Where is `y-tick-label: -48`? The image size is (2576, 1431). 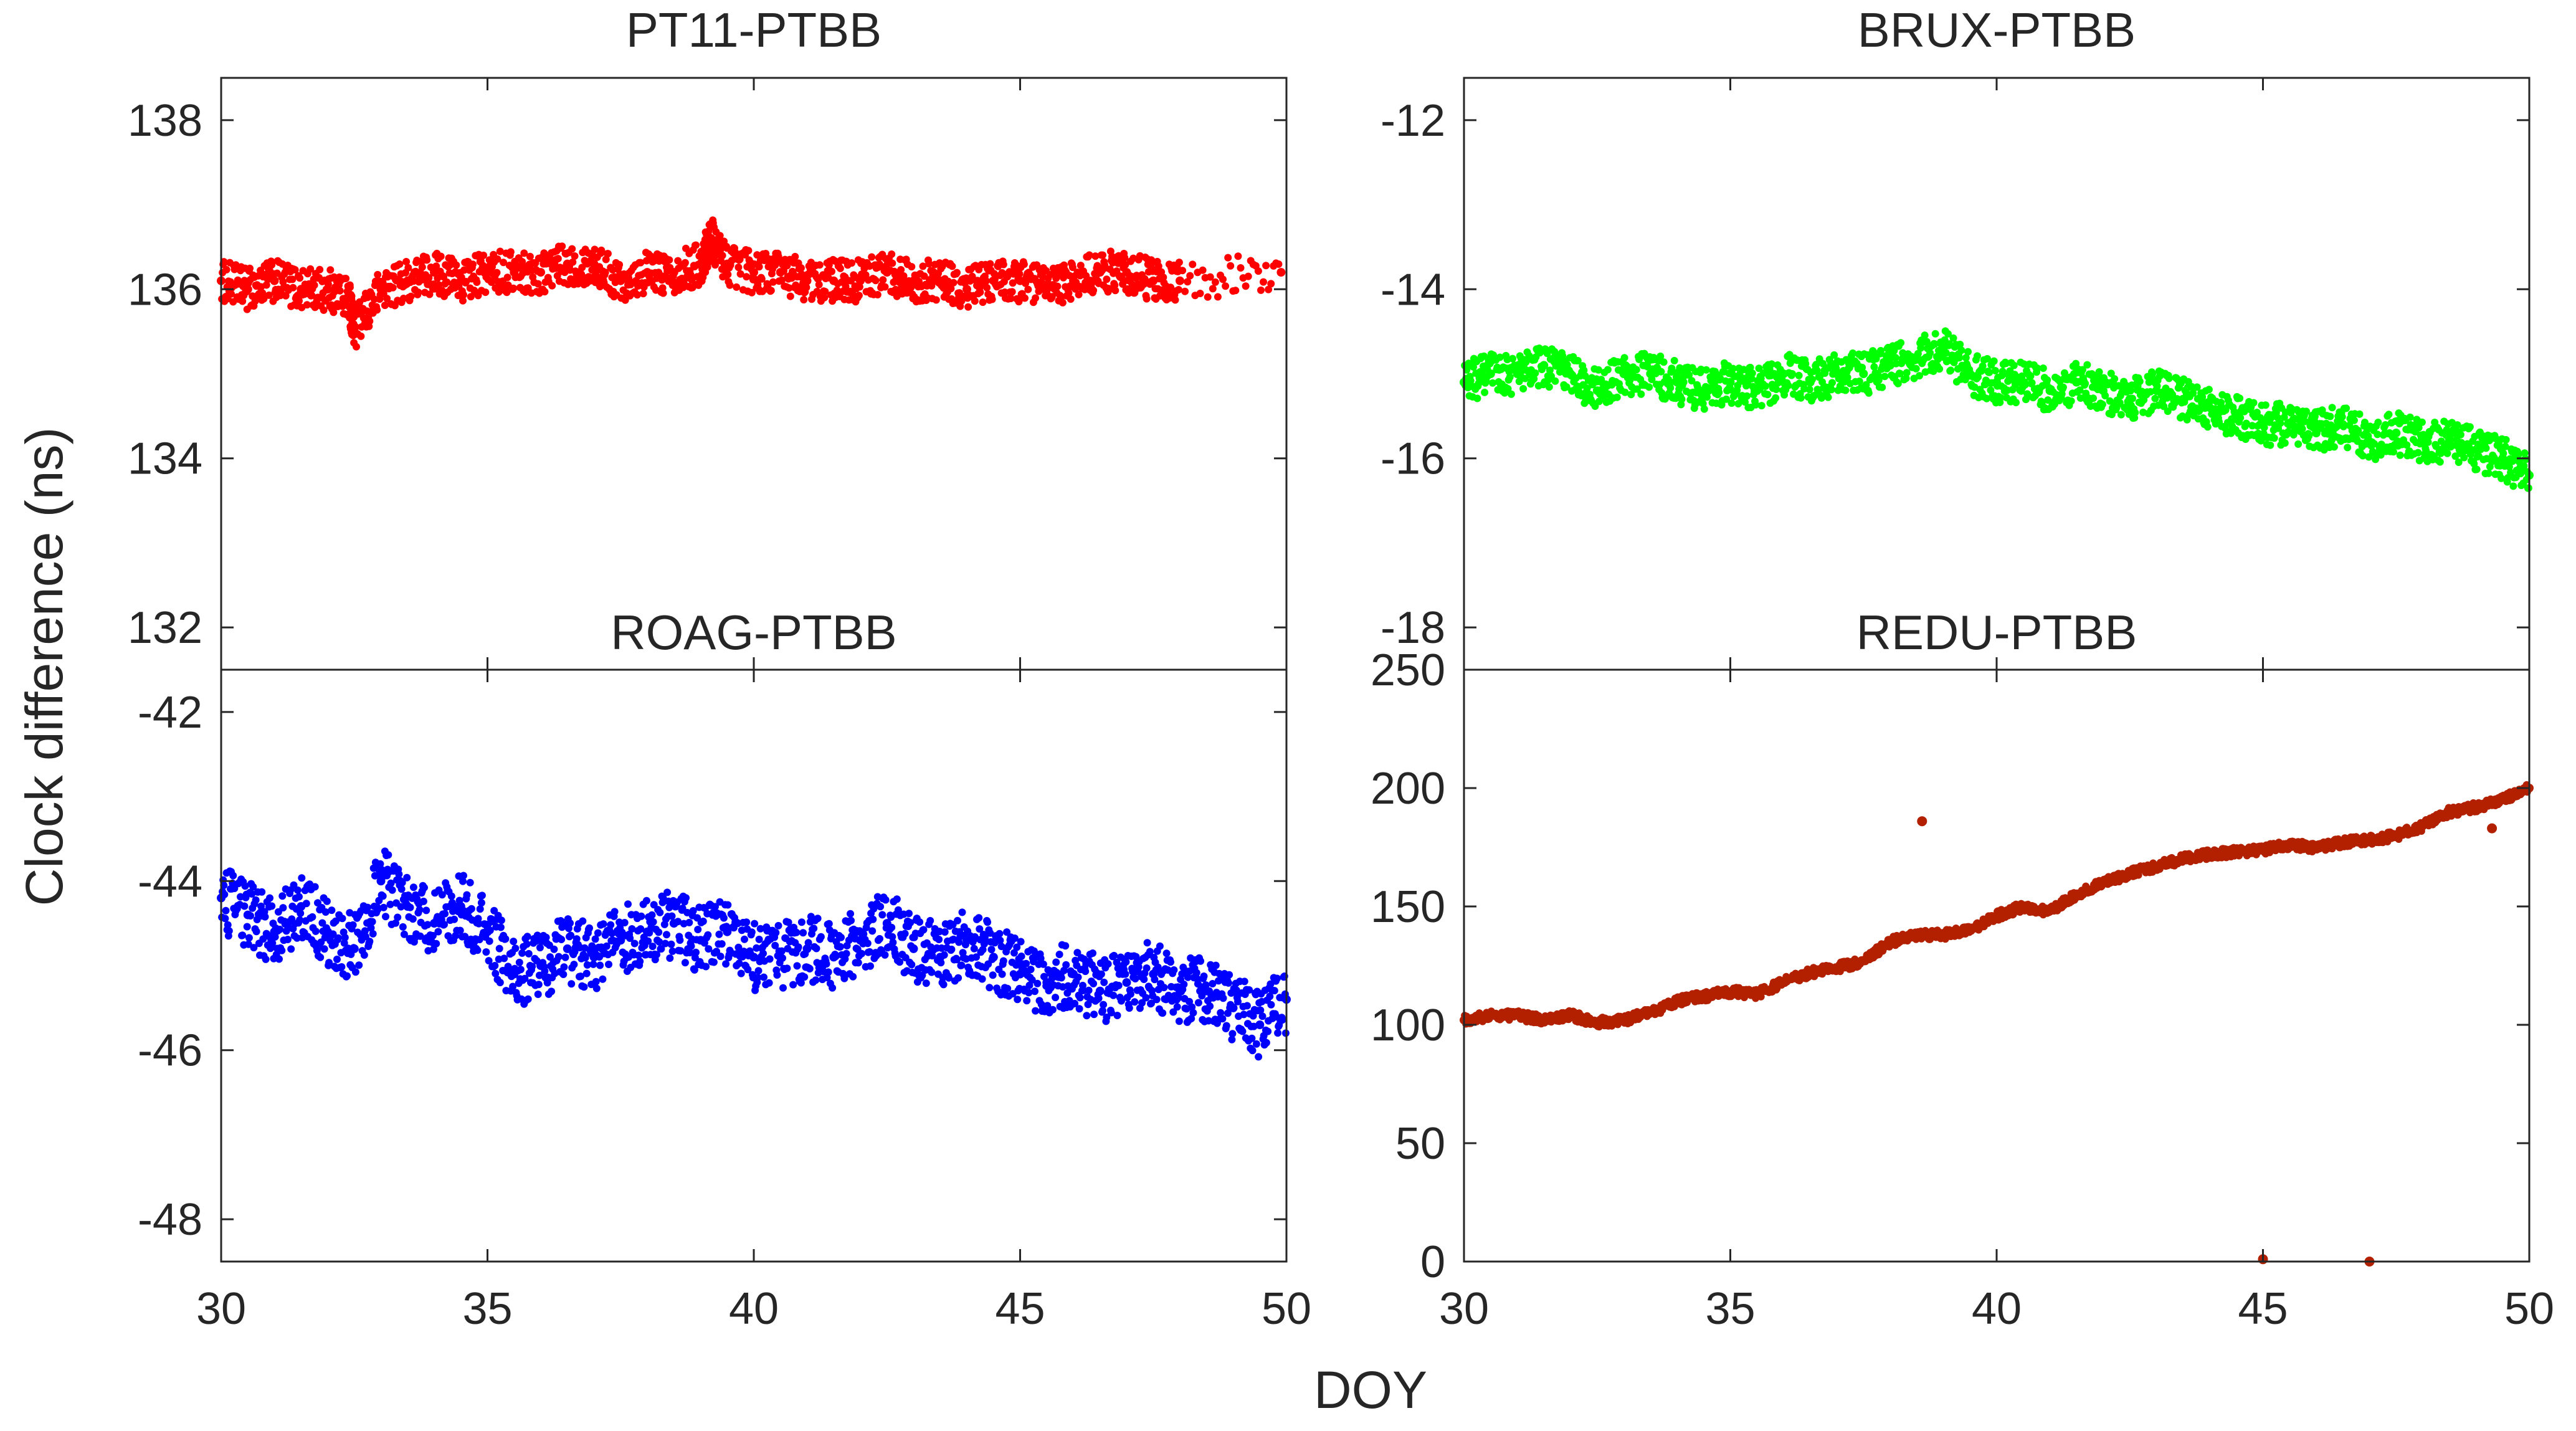 y-tick-label: -48 is located at coordinates (170, 1220).